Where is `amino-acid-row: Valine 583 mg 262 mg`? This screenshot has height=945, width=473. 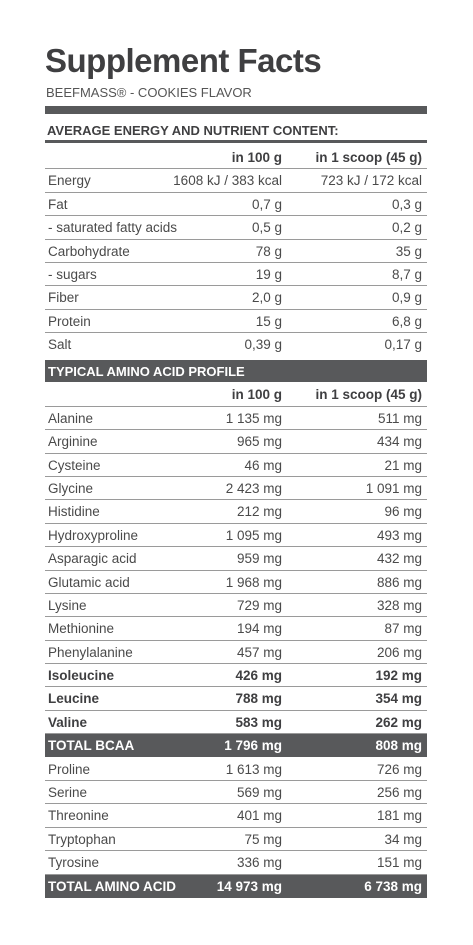
amino-acid-row: Valine 583 mg 262 mg is located at coordinates (236, 723).